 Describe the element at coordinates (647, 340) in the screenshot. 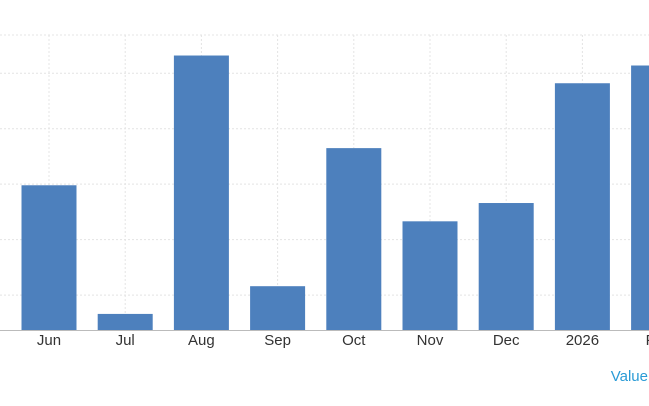

I see `x-tick-label: Feb` at that location.